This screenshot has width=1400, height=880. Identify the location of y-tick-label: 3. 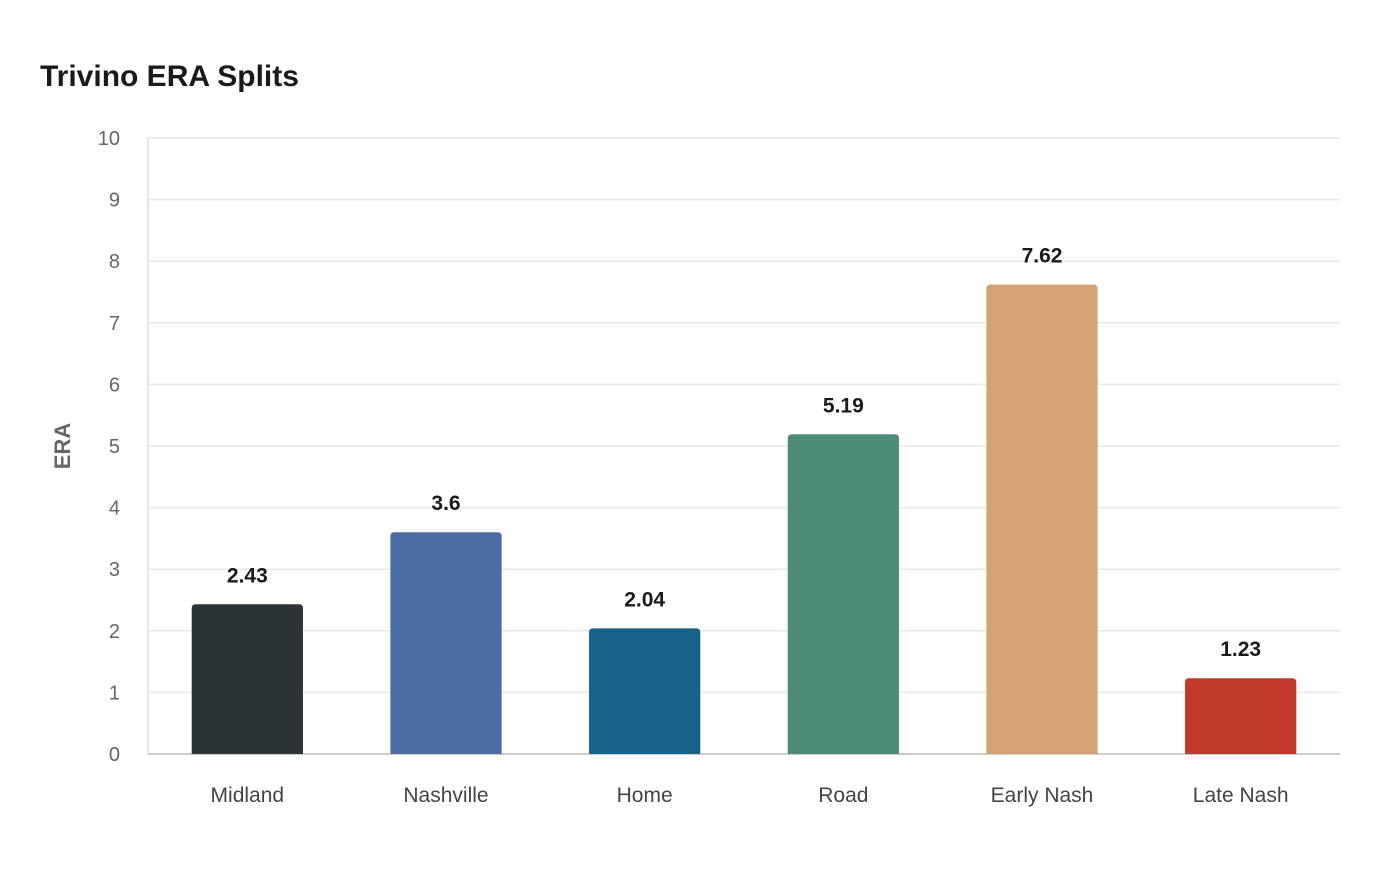
(114, 570).